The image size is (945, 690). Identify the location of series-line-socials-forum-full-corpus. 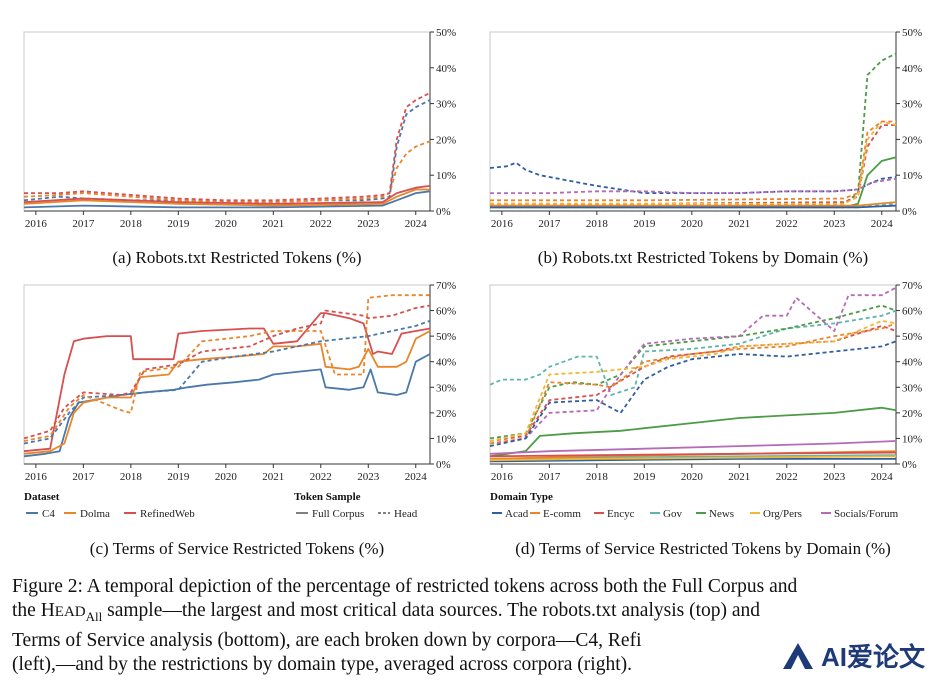
(693, 447).